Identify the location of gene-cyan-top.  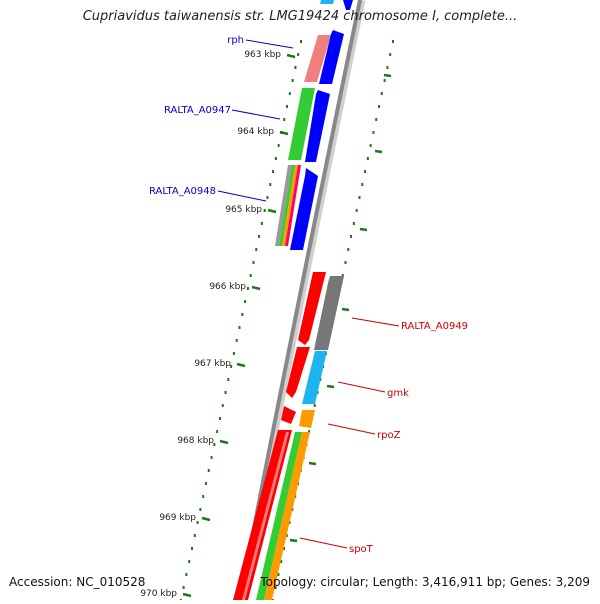
(327, 2).